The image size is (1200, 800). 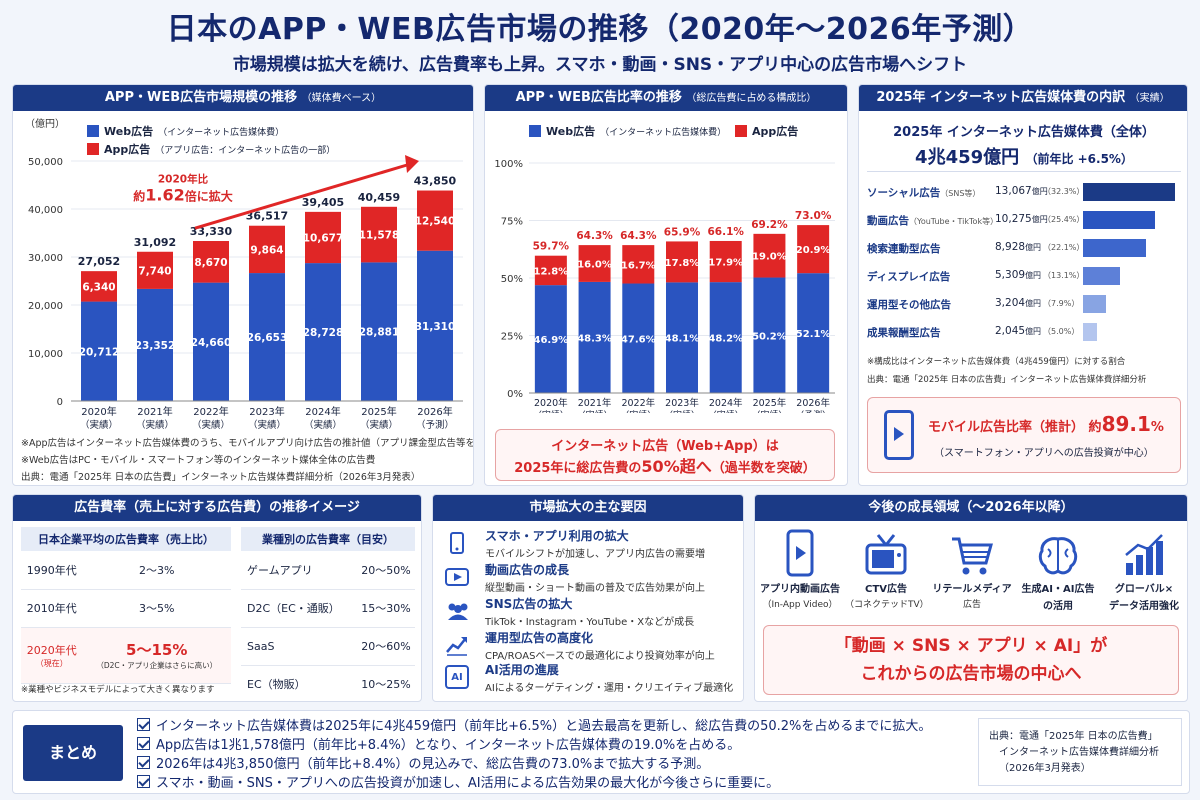 I want to click on callout-line-1: インターネット広告（Web+App）は, so click(x=665, y=446).